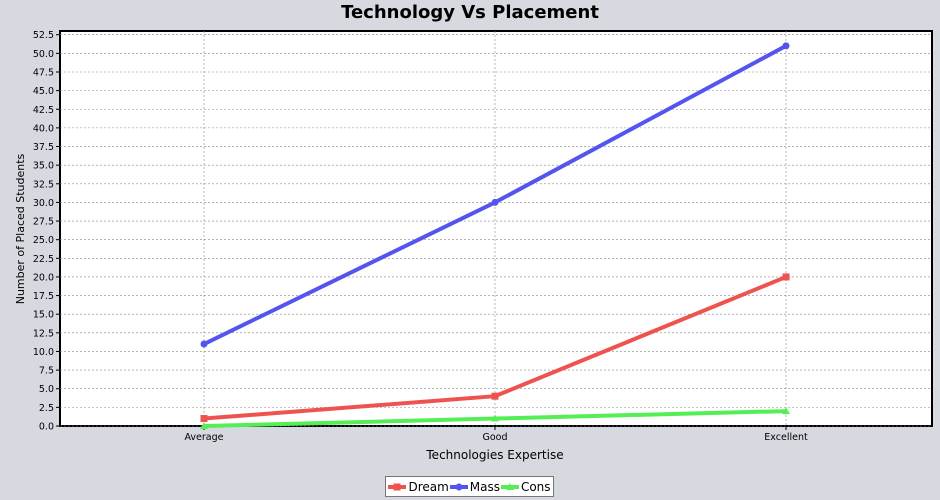  I want to click on y-tick-label: 52.5, so click(43, 35).